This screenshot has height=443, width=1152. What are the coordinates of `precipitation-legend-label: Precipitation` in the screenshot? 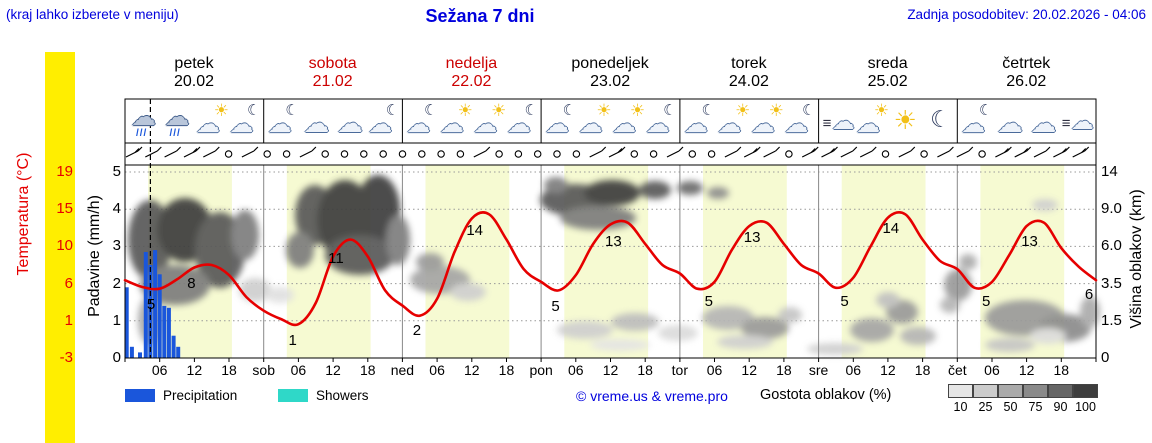 It's located at (200, 395).